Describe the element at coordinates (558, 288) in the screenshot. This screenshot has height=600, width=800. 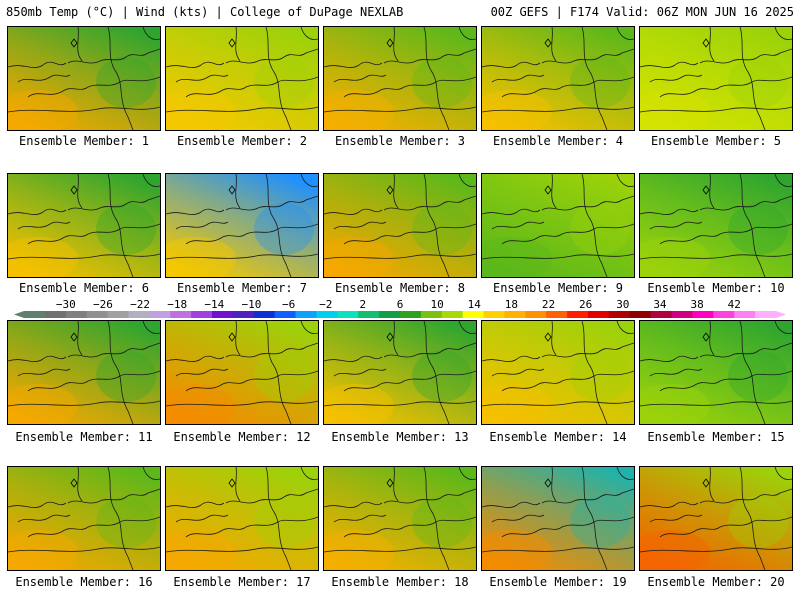
I see `ensemble-member-label: Ensemble Member: 9` at that location.